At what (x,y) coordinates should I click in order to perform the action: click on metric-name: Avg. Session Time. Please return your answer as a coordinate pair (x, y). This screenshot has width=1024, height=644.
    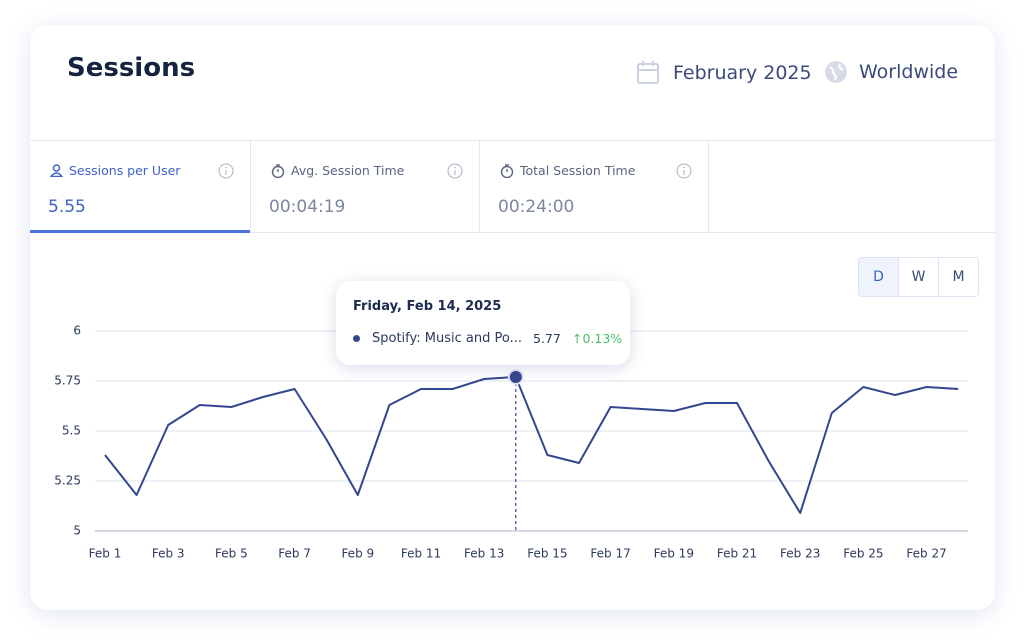
    Looking at the image, I should click on (348, 170).